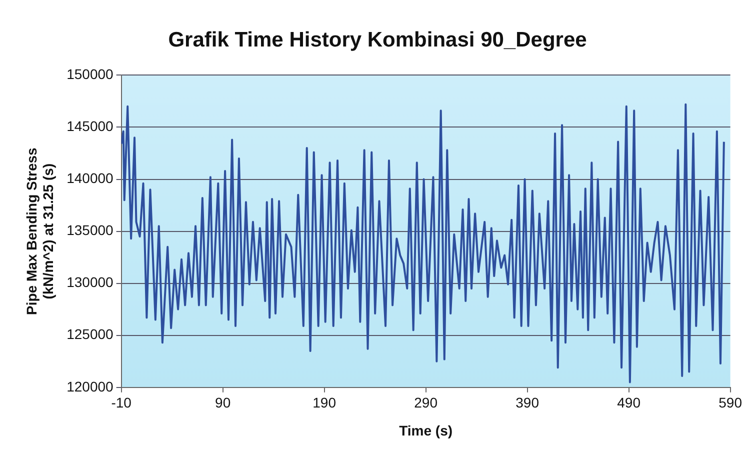 The width and height of the screenshot is (745, 454). I want to click on x-tick-label: -10, so click(121, 402).